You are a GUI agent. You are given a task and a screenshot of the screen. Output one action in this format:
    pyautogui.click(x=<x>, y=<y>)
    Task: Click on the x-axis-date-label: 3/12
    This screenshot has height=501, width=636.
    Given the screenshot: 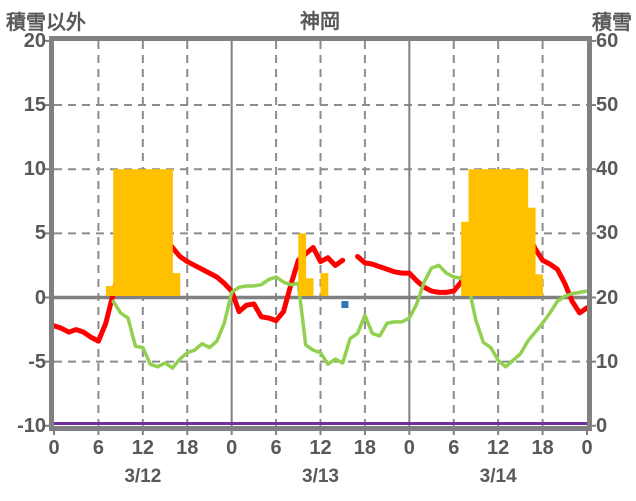 What is the action you would take?
    pyautogui.click(x=143, y=476)
    